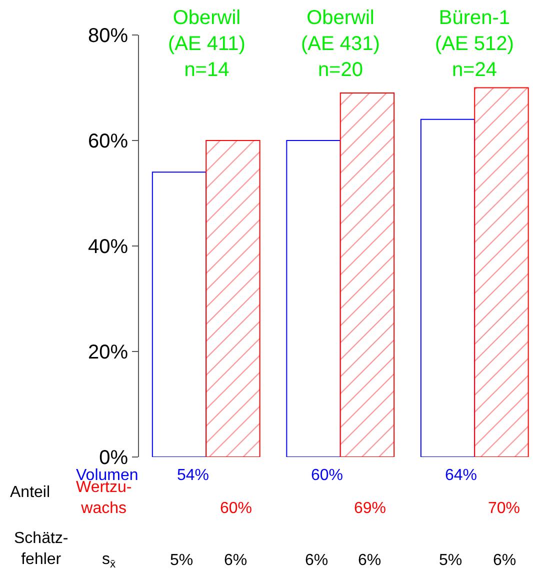 The image size is (533, 581). What do you see at coordinates (108, 141) in the screenshot?
I see `y-tick-label: 60%` at bounding box center [108, 141].